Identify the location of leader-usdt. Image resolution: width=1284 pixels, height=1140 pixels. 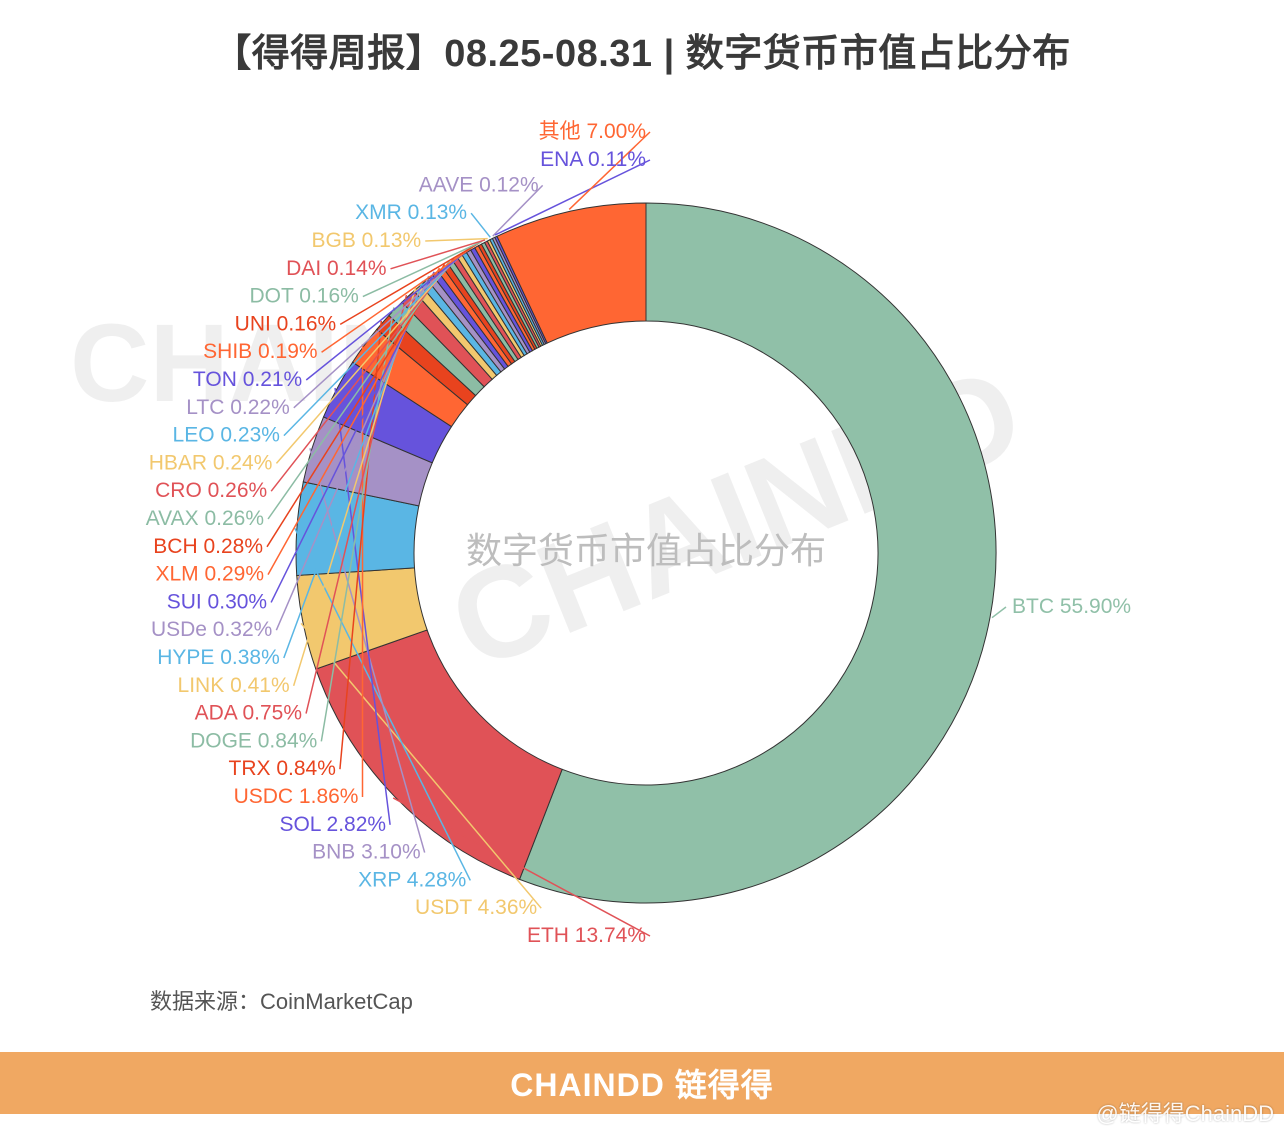
(421, 765).